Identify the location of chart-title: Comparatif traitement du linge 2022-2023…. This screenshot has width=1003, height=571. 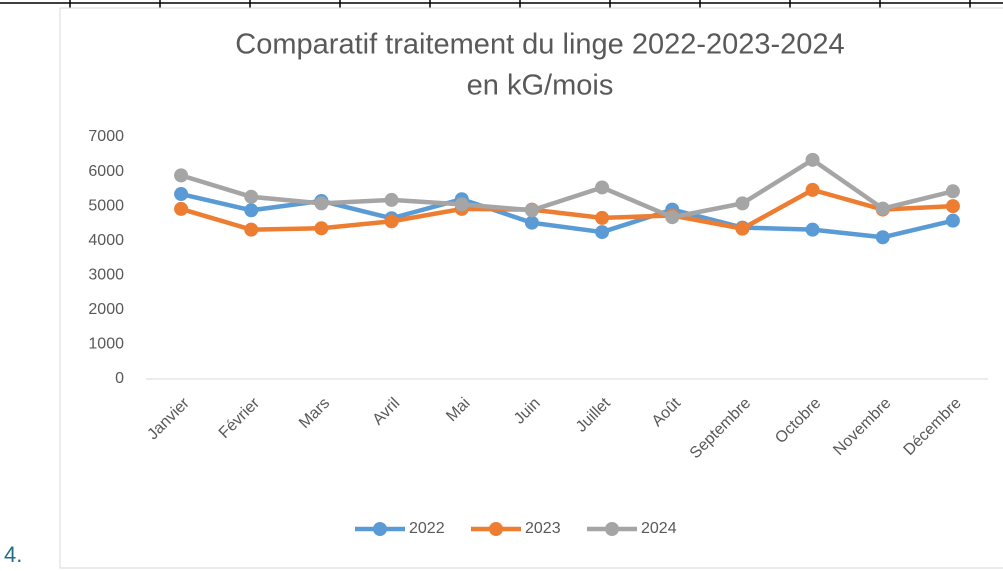
(539, 45).